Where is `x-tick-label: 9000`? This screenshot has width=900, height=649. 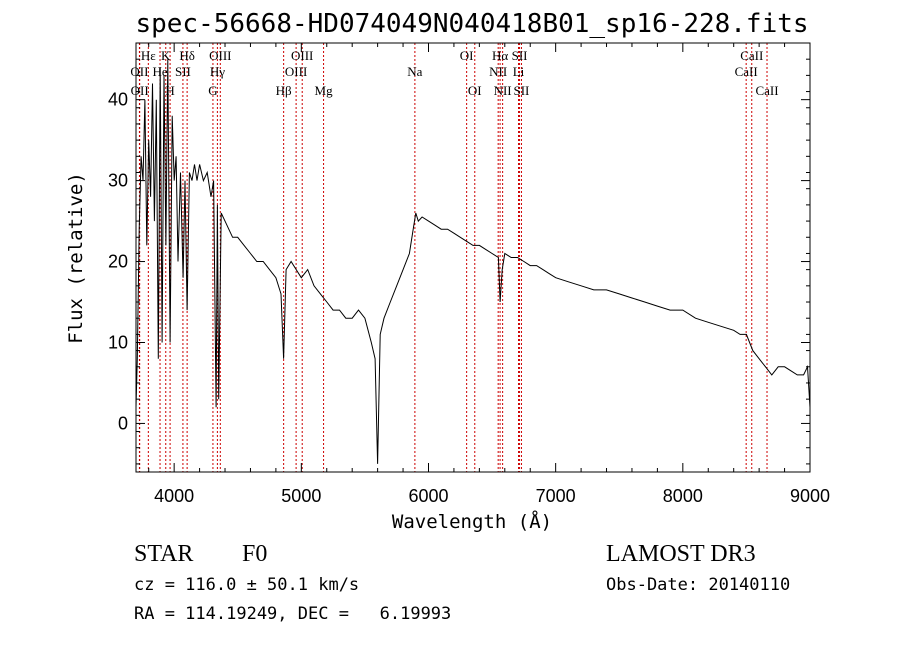 x-tick-label: 9000 is located at coordinates (810, 496).